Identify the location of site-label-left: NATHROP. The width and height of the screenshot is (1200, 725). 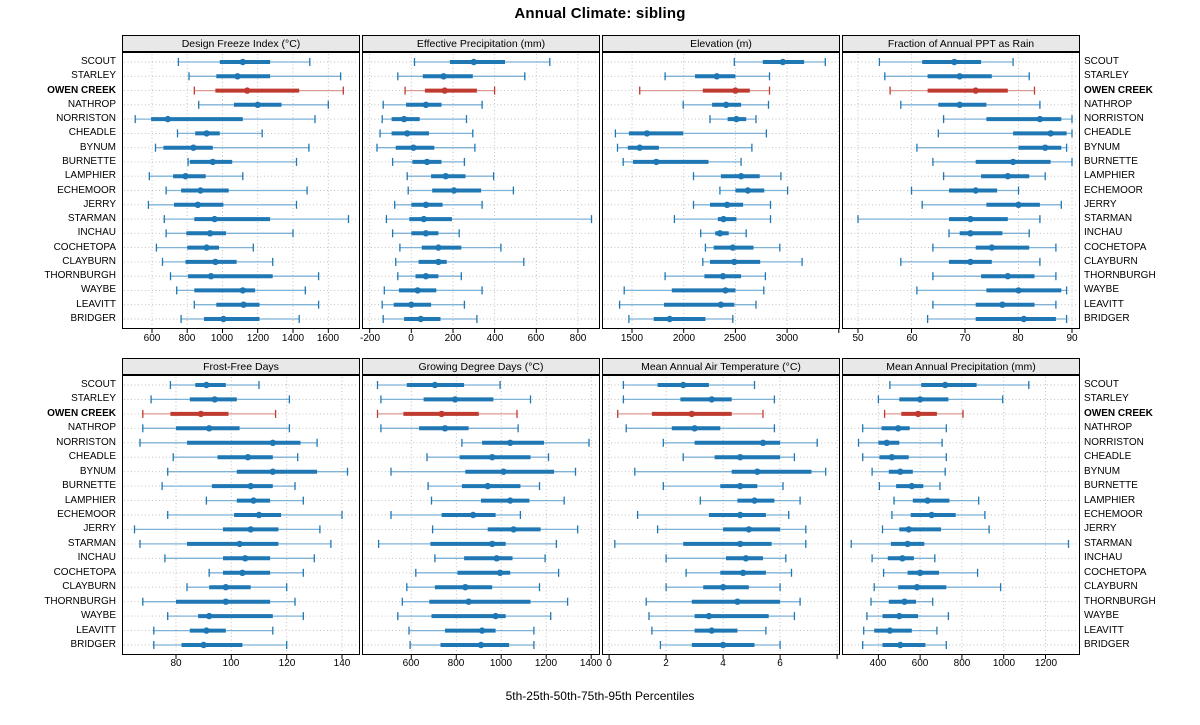
(91, 427).